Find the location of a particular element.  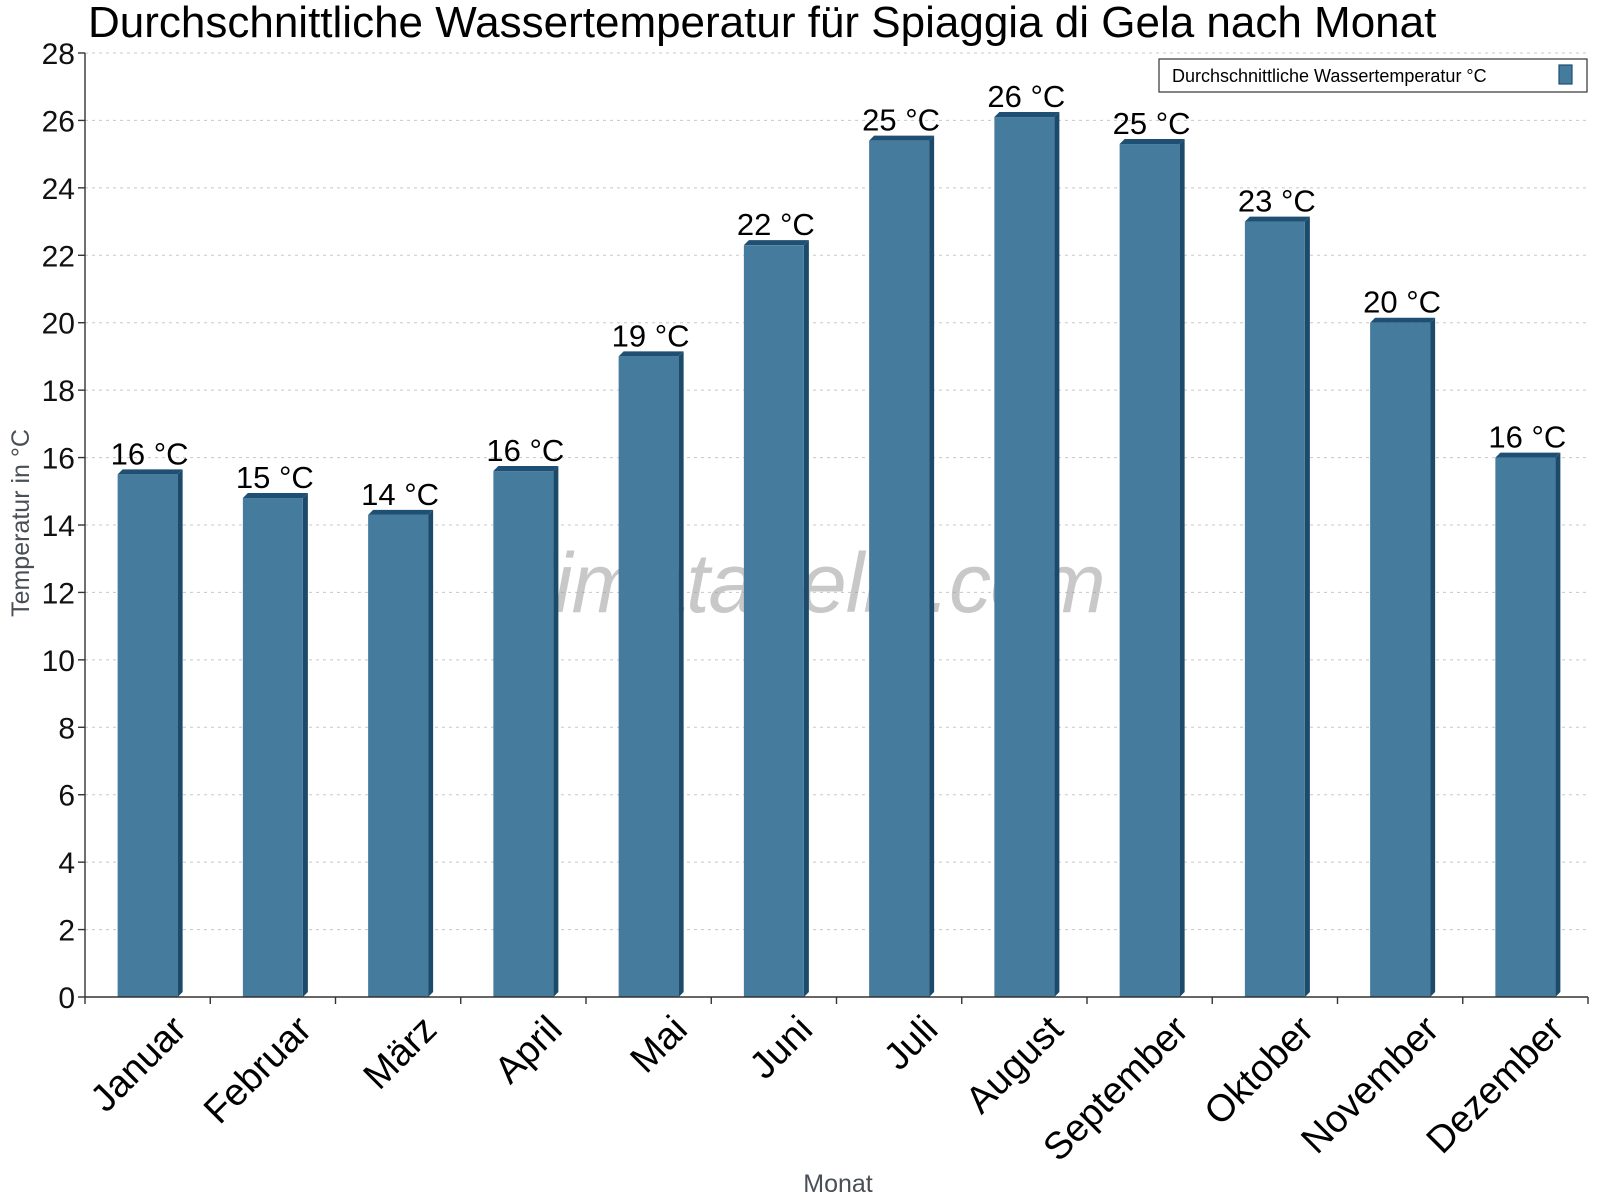

bar-4: 16 °C is located at coordinates (525, 715).